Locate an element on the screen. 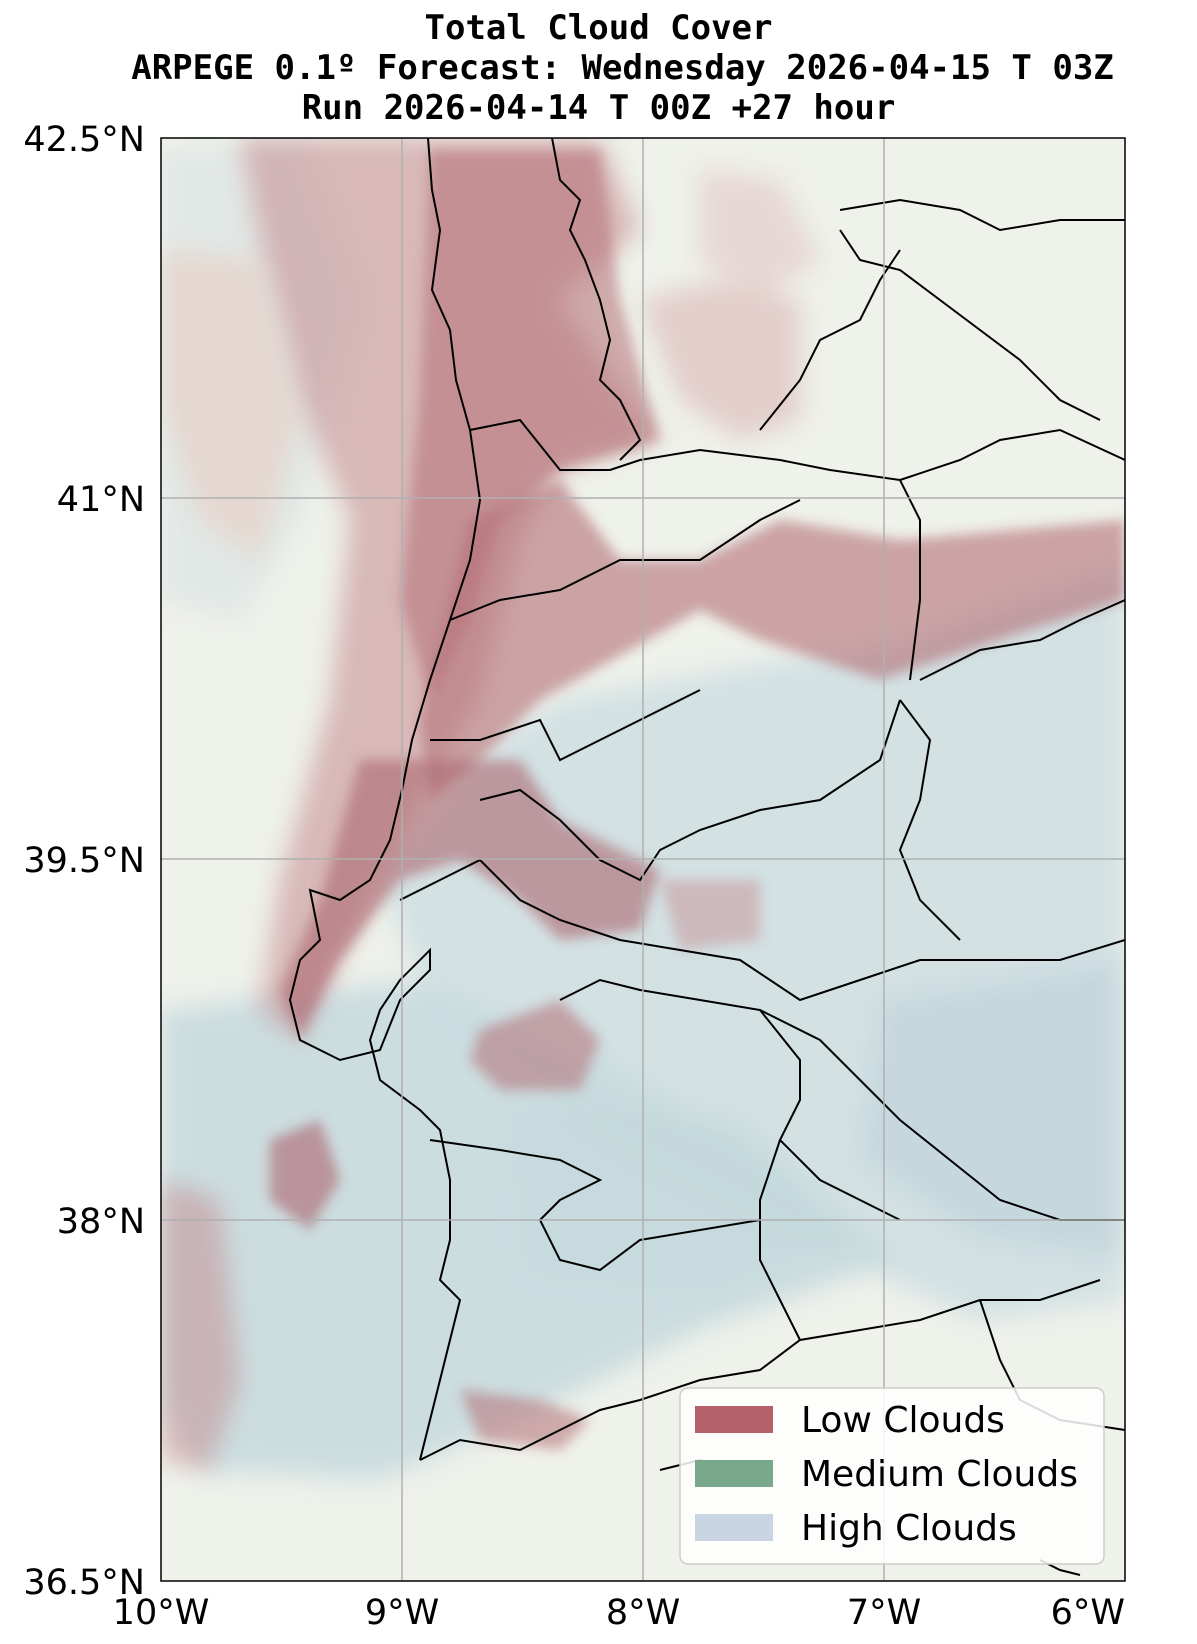  title-line-1: Total Cloud Cover is located at coordinates (598, 28).